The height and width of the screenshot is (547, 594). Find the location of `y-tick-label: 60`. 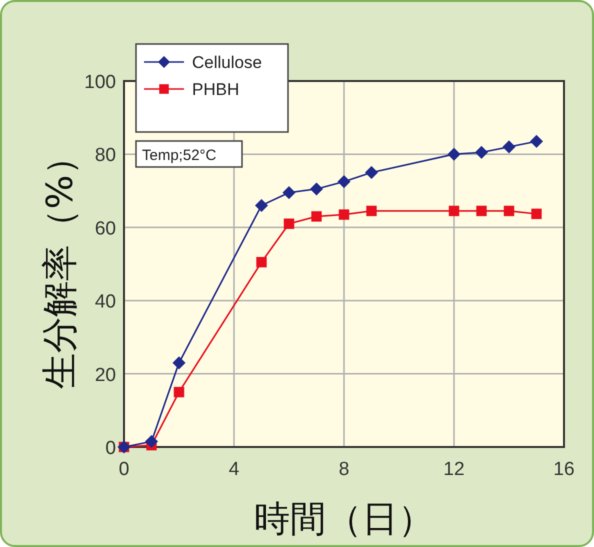

y-tick-label: 60 is located at coordinates (105, 229).